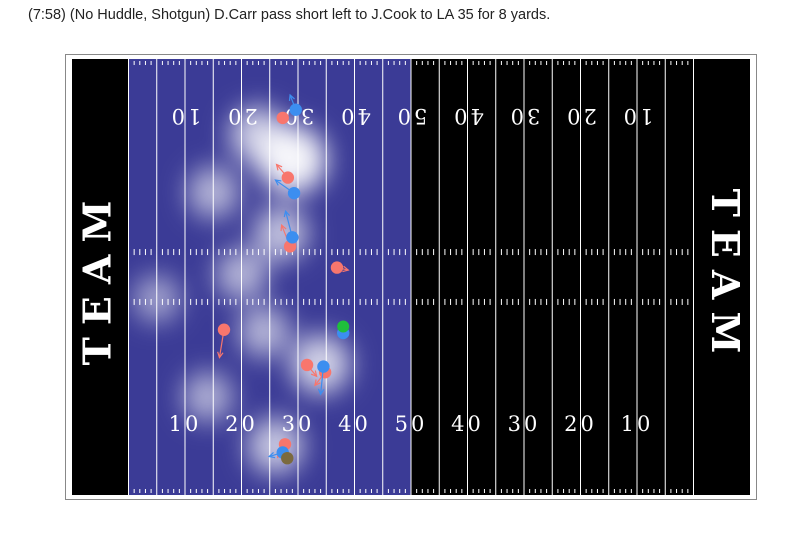  What do you see at coordinates (287, 458) in the screenshot?
I see `ball_carrier-player-marker` at bounding box center [287, 458].